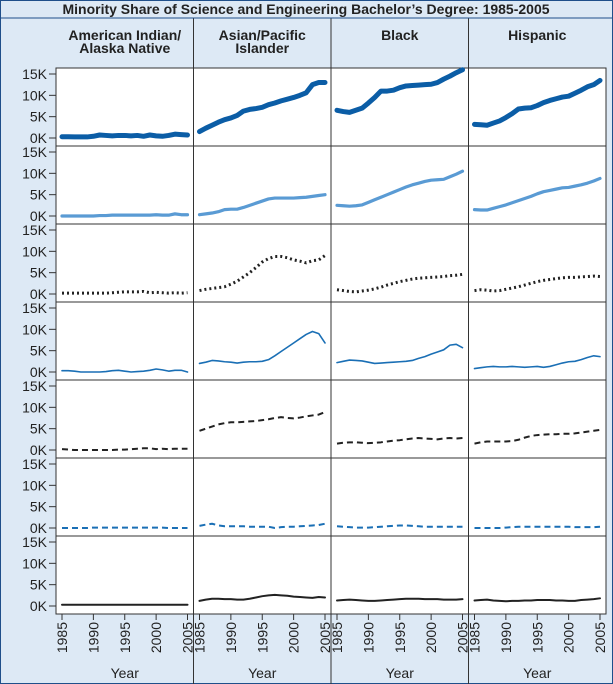 The width and height of the screenshot is (613, 684). Describe the element at coordinates (262, 41) in the screenshot. I see `column-header: Asian/Pacific Islander` at that location.